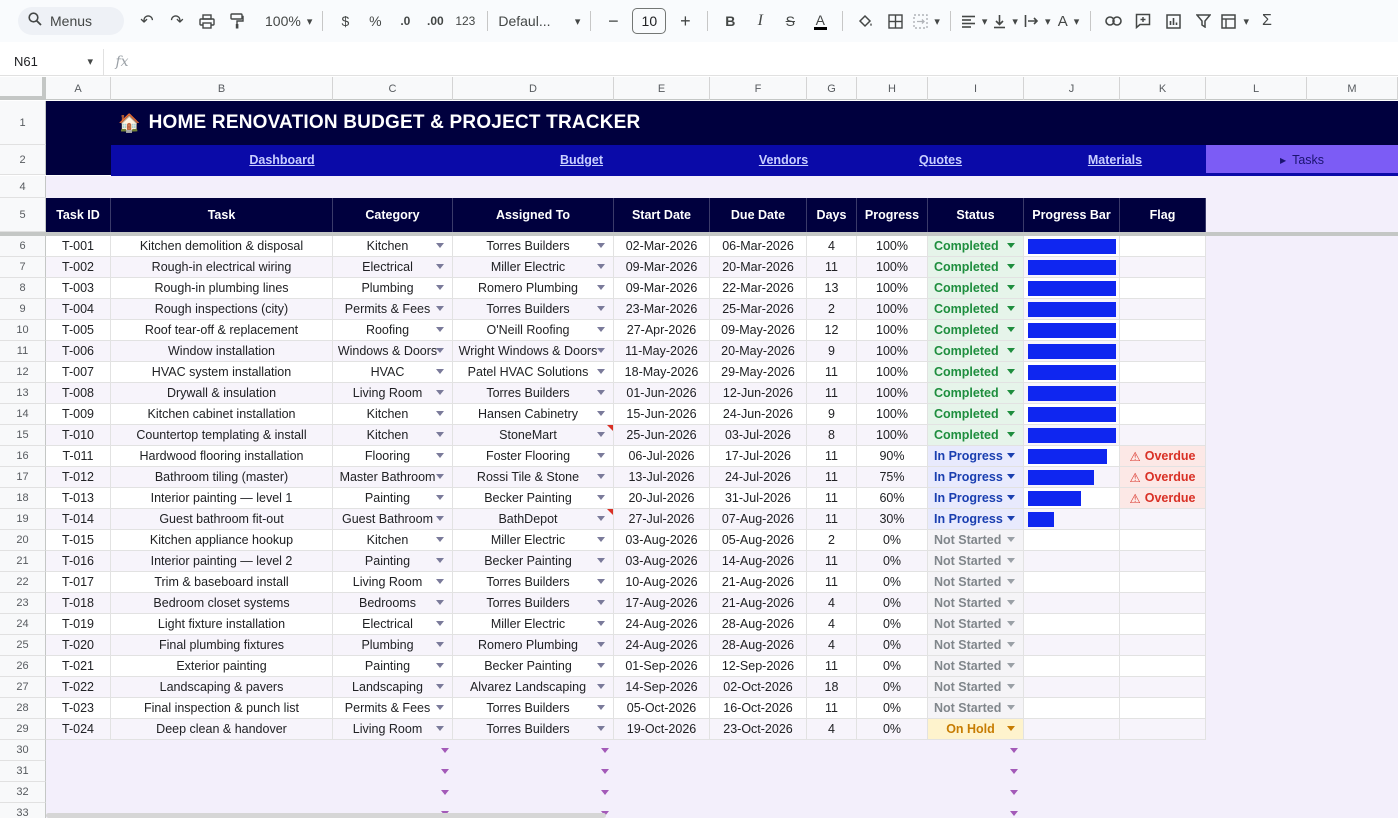  I want to click on fill-color-icon, so click(865, 21).